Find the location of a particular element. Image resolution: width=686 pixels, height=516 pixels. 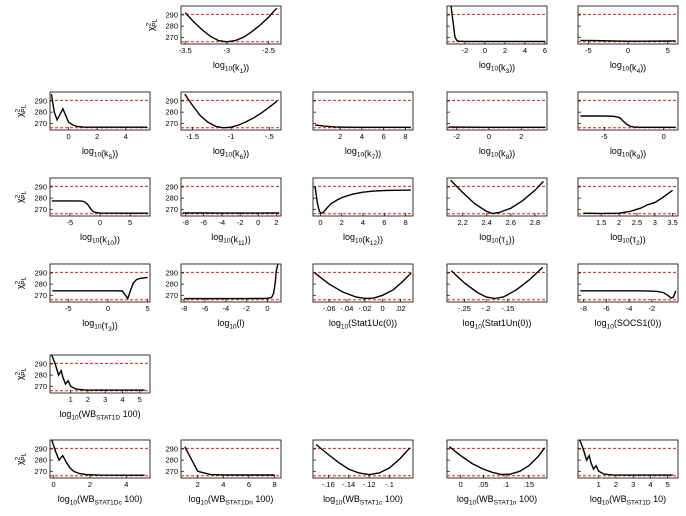

x-axis-label: log10(k3)) is located at coordinates (497, 67).